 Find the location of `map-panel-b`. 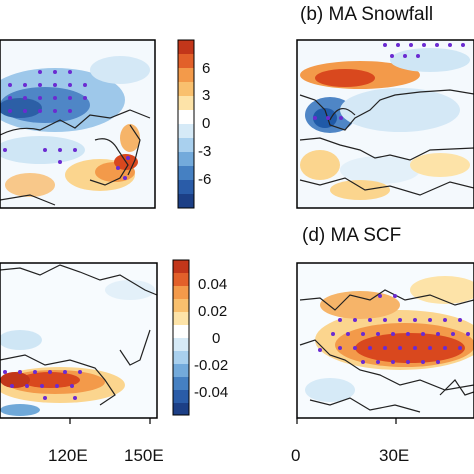

map-panel-b is located at coordinates (385, 124).